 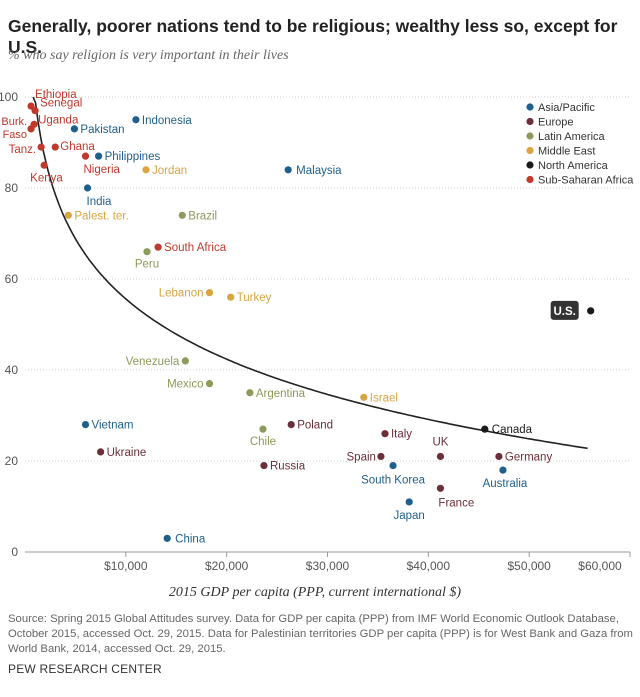 I want to click on y-tick-label: 40, so click(x=12, y=370).